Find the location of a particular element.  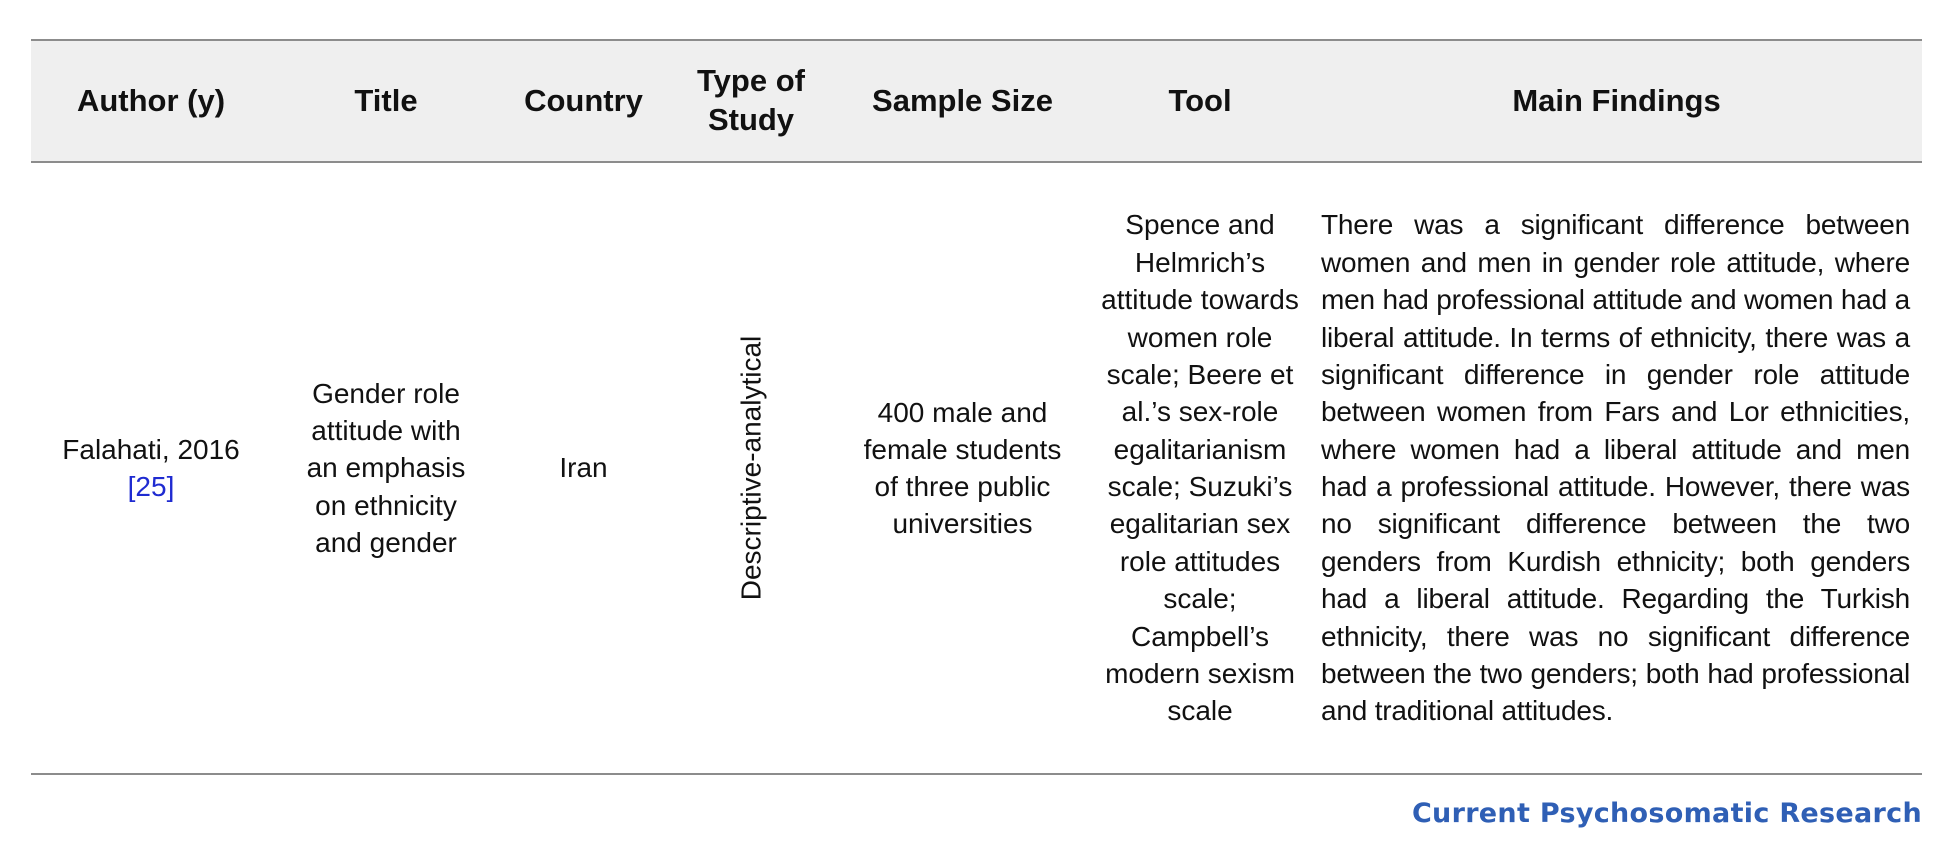

country-cell: Iran is located at coordinates (583, 468).